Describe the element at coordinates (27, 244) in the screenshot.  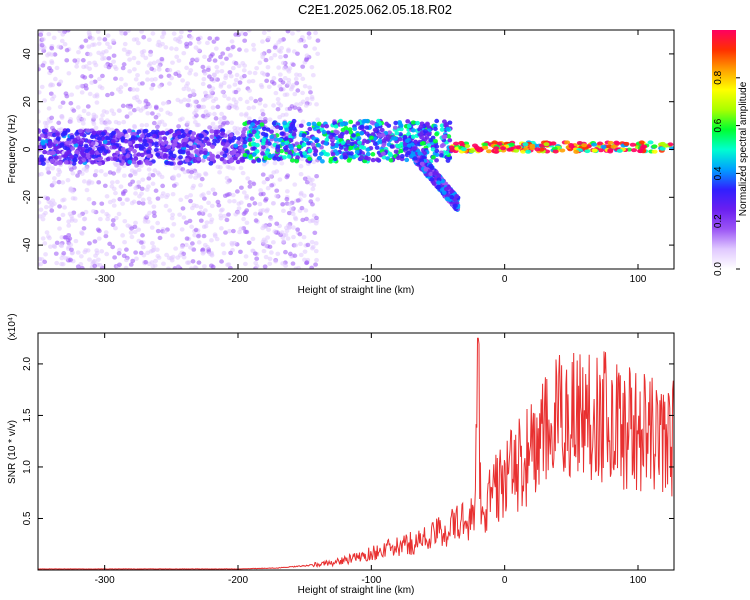
I see `y-tick-label: -40` at that location.